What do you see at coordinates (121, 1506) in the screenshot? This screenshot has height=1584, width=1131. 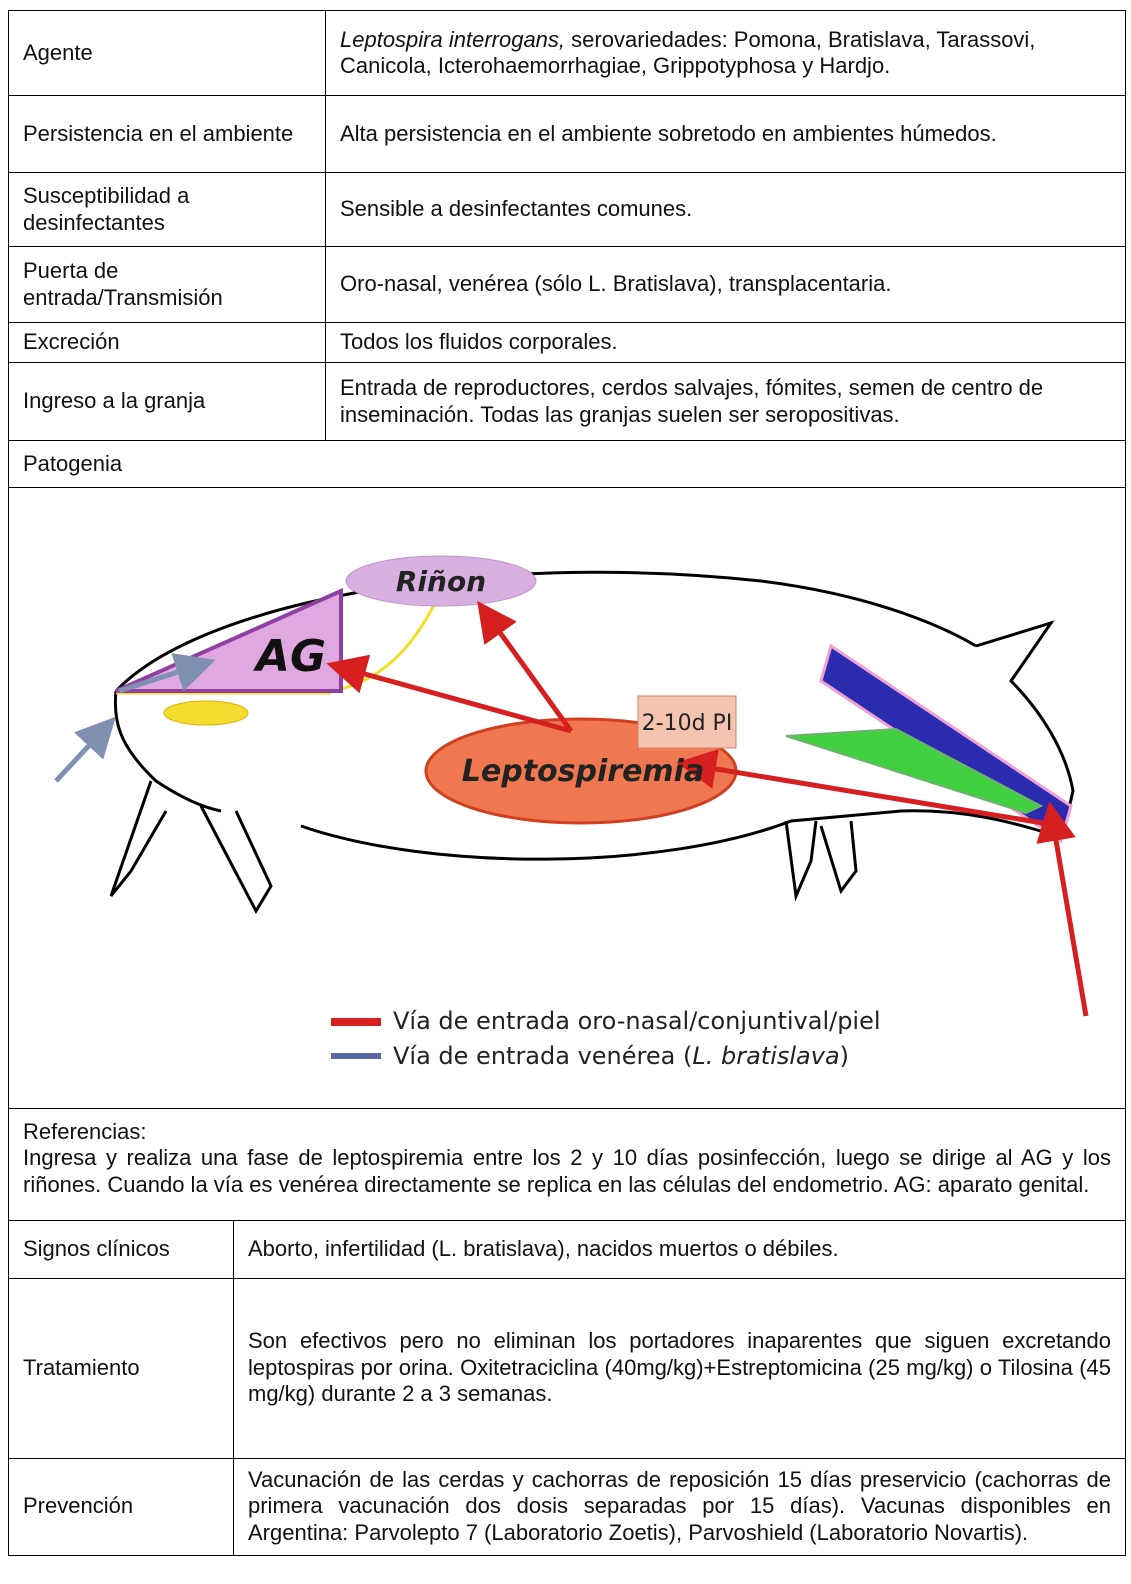 I see `label: Prevención` at bounding box center [121, 1506].